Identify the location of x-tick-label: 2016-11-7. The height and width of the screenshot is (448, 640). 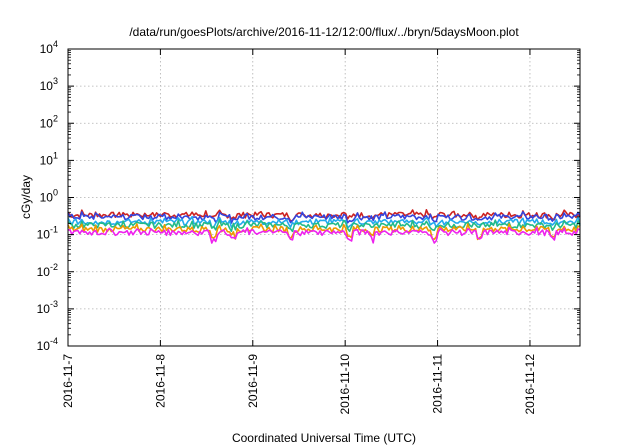
(68, 381).